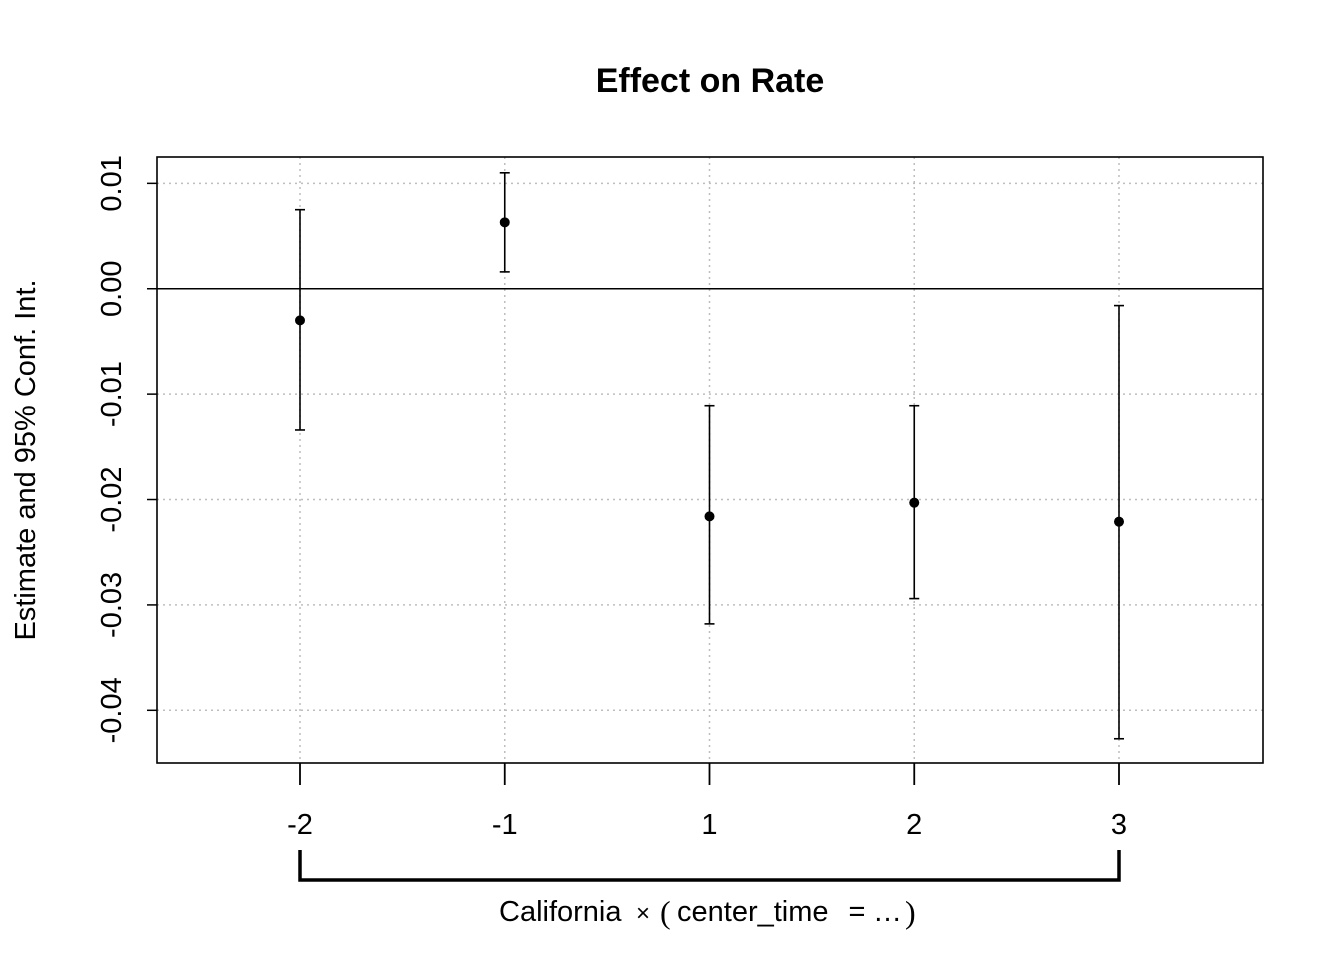 The width and height of the screenshot is (1344, 965). What do you see at coordinates (1119, 825) in the screenshot?
I see `x-tick-label: 3` at bounding box center [1119, 825].